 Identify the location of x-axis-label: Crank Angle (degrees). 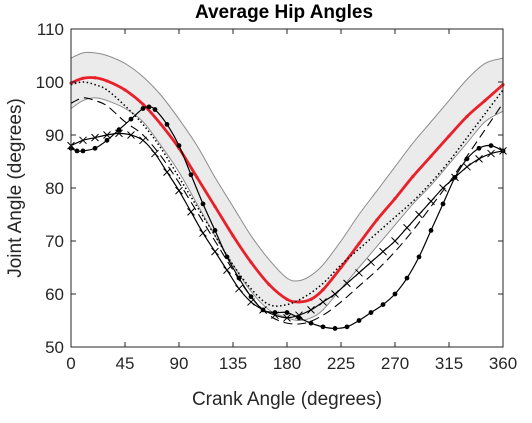
(287, 399).